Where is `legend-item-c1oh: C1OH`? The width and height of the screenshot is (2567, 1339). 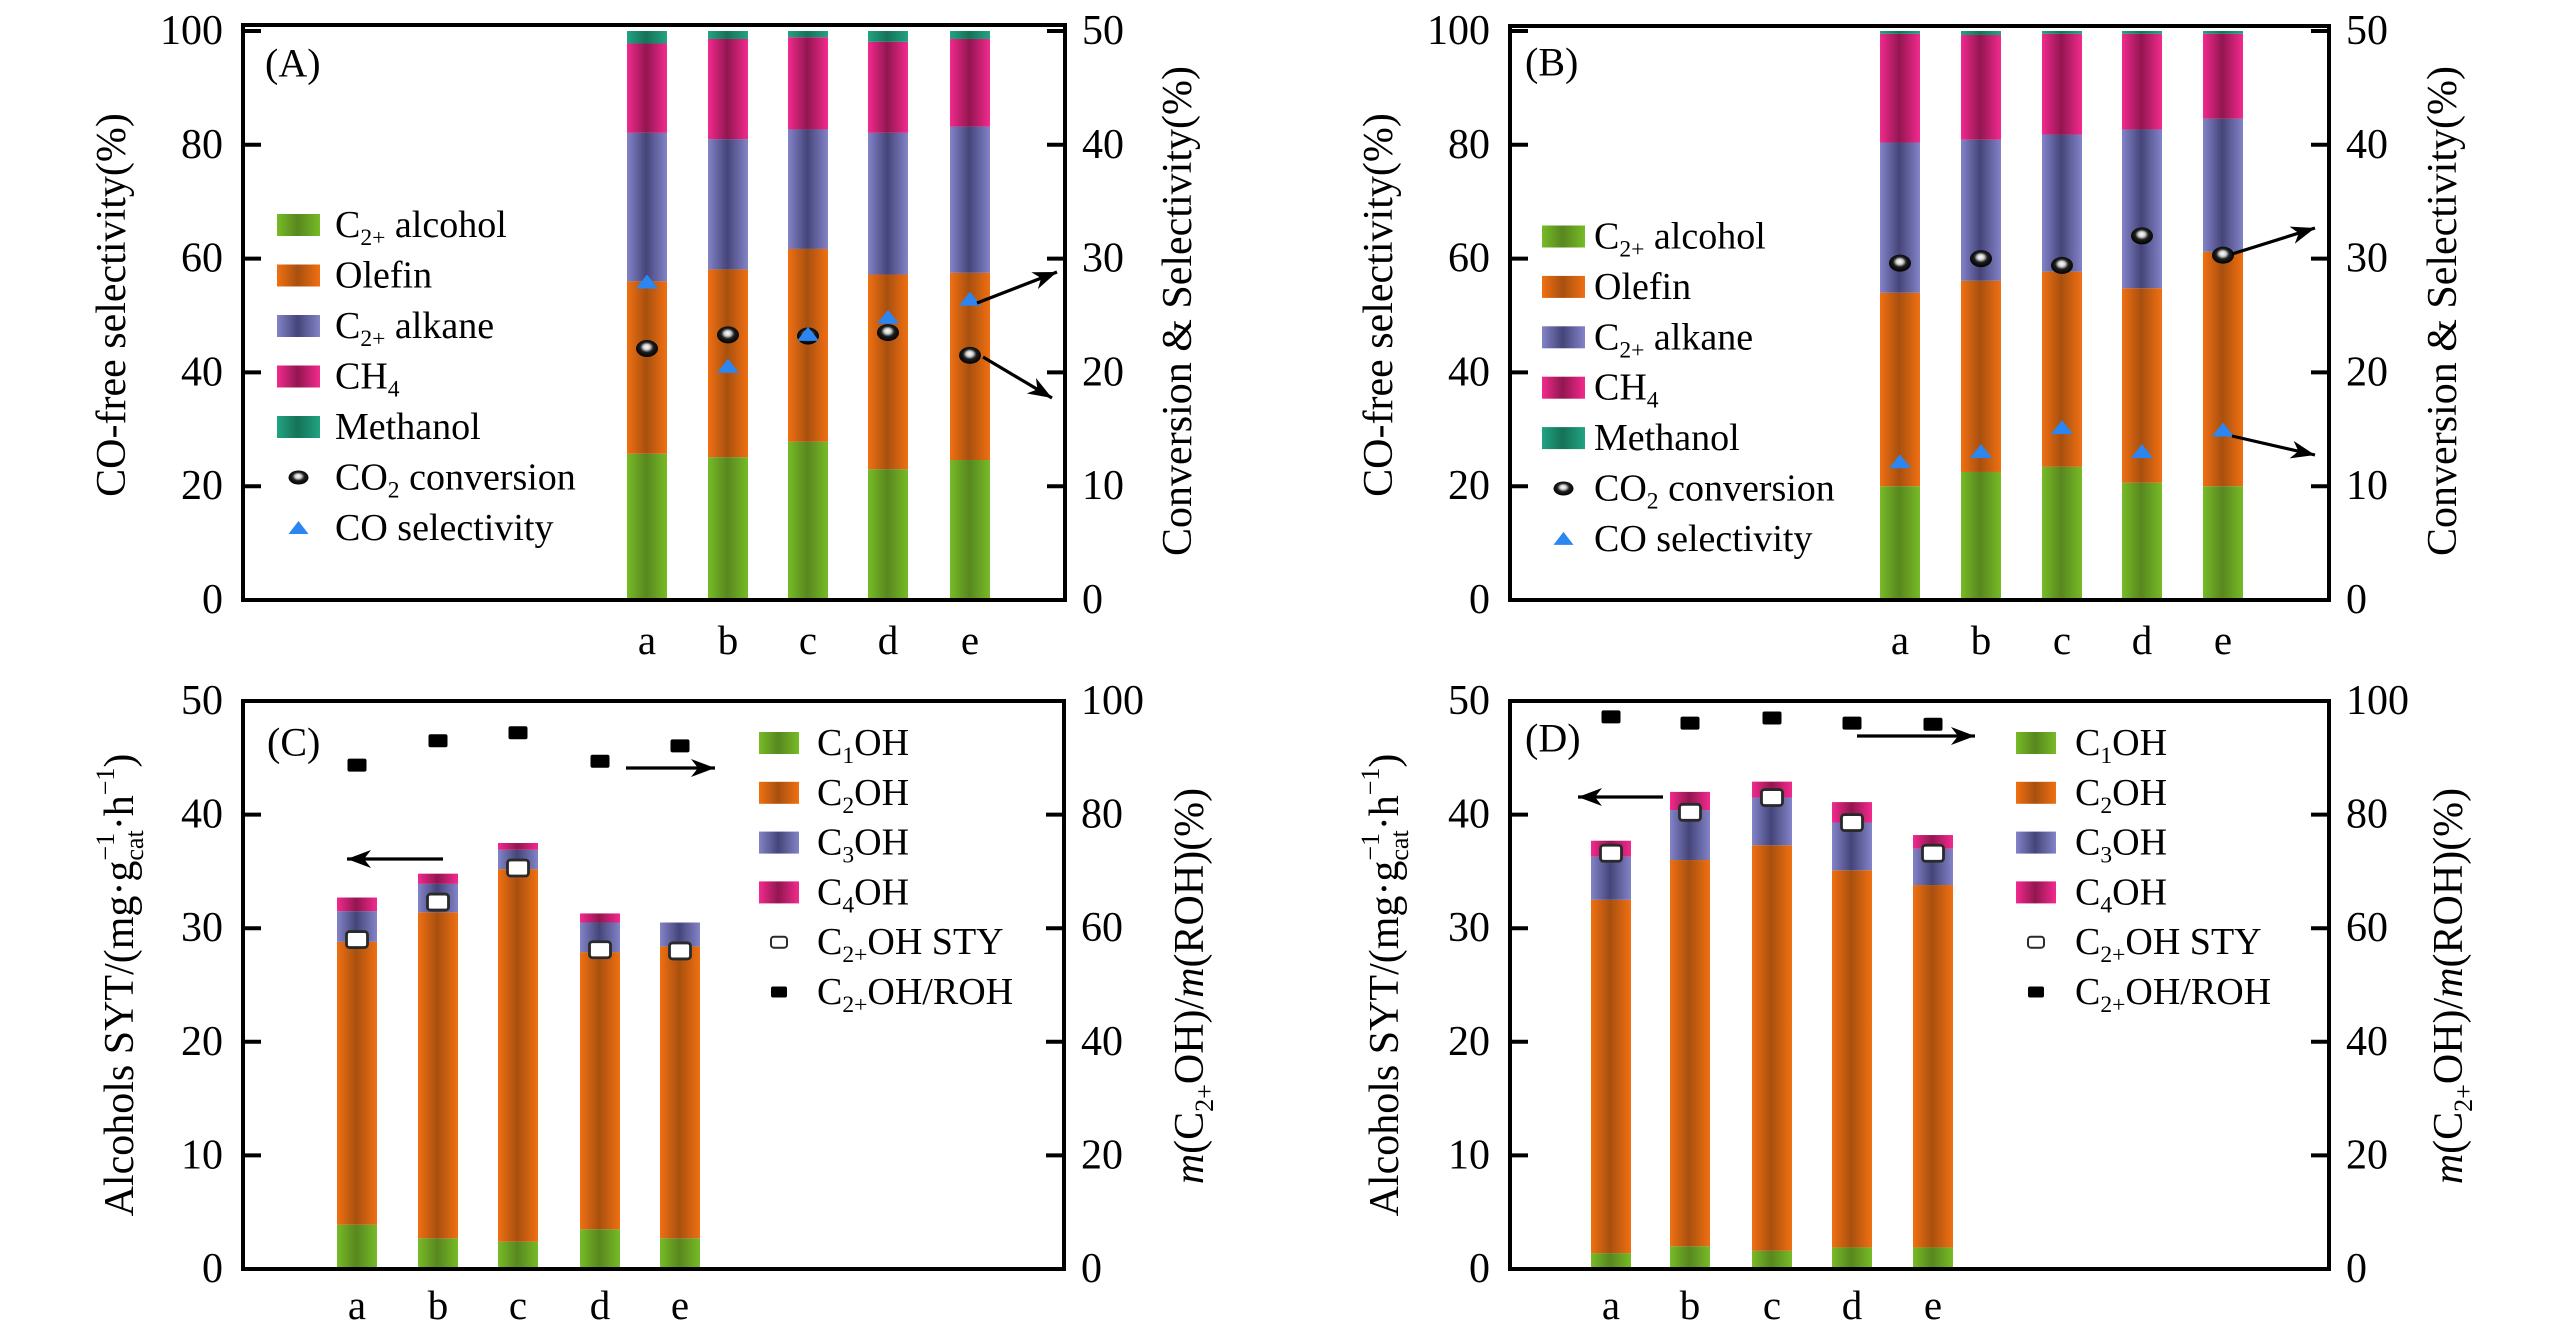 legend-item-c1oh: C1OH is located at coordinates (2091, 745).